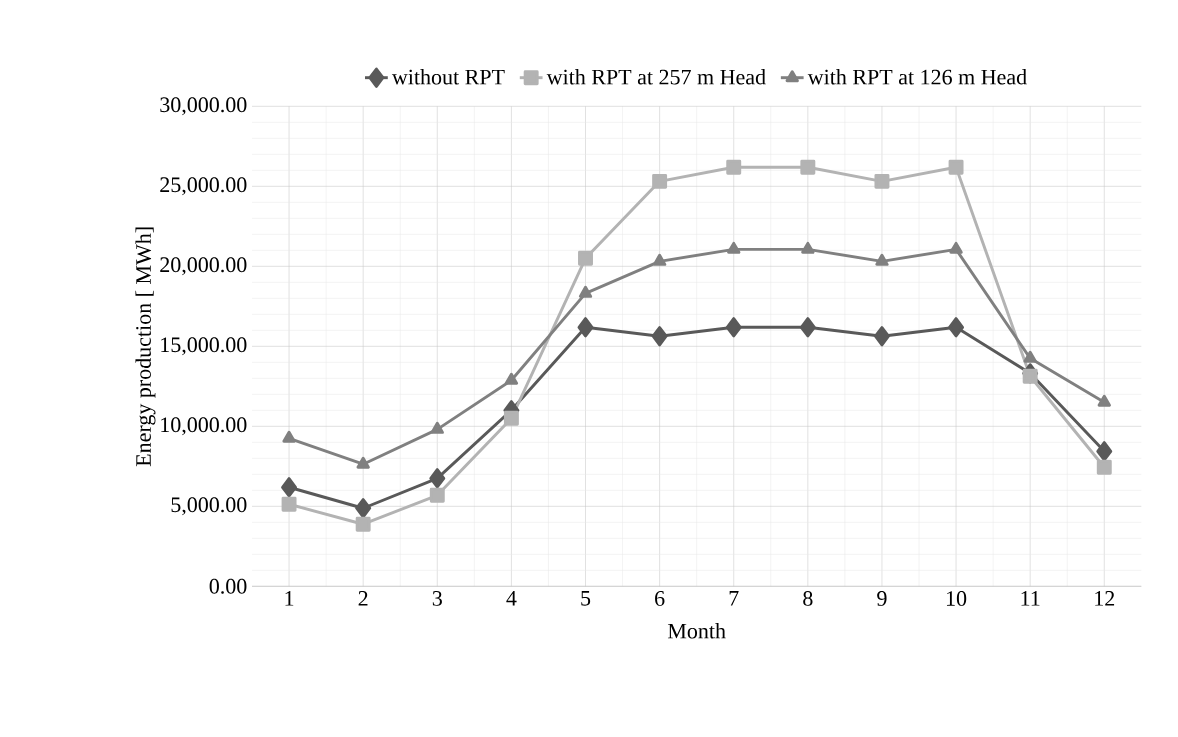  Describe the element at coordinates (437, 598) in the screenshot. I see `x-tick-label: 3` at that location.